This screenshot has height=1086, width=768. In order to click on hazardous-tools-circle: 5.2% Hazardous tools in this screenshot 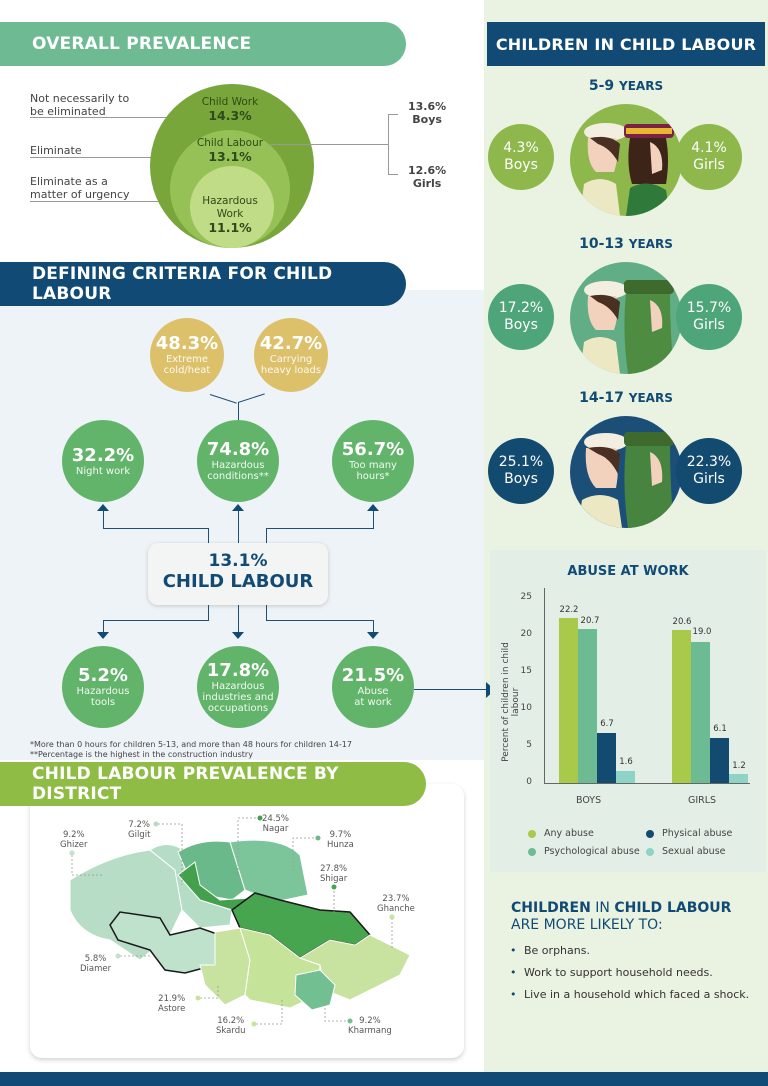, I will do `click(103, 687)`.